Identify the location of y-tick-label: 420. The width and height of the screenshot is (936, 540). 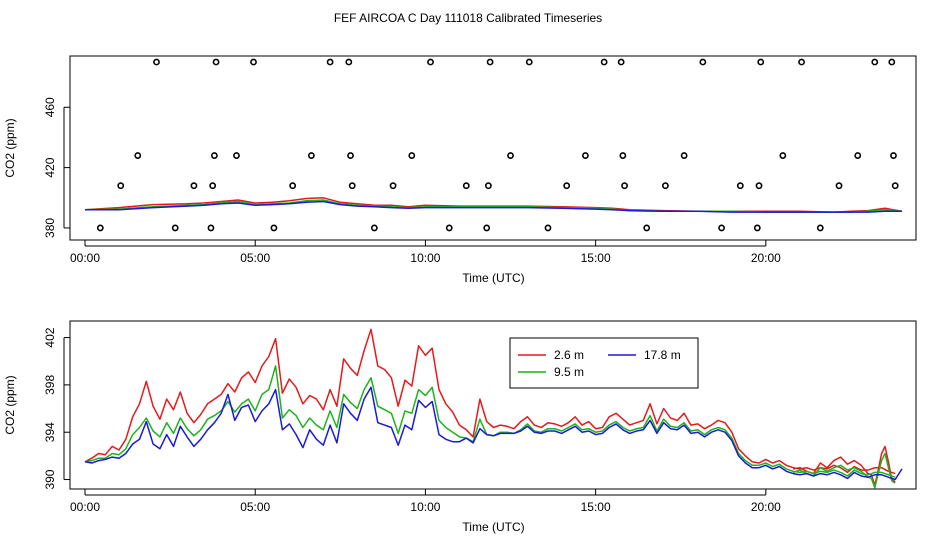
(50, 167).